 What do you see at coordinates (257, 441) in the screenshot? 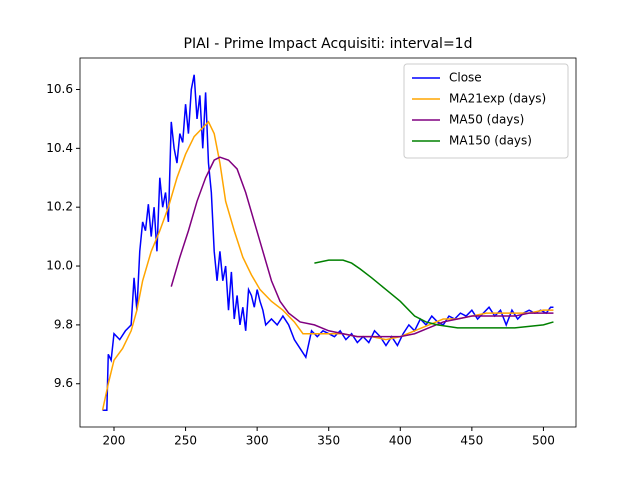
I see `x-tick-label: 300` at bounding box center [257, 441].